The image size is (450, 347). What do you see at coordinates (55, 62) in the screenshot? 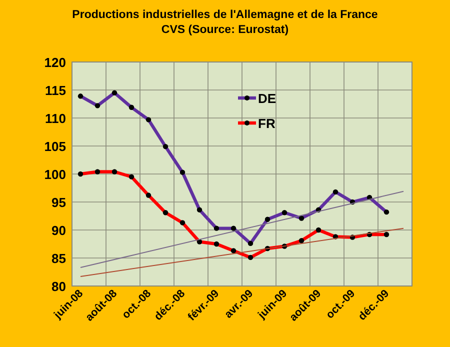
I see `y-tick-label: 120` at bounding box center [55, 62].